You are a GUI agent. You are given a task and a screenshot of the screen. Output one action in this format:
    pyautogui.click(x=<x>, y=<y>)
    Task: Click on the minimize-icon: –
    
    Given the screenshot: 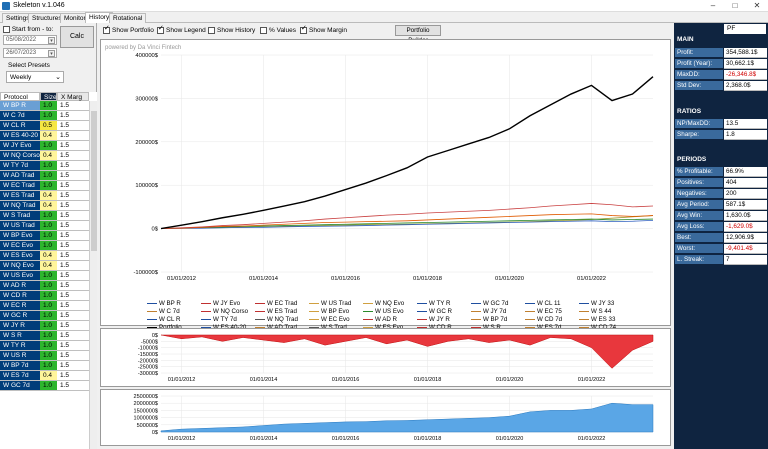 What is the action you would take?
    pyautogui.click(x=713, y=5)
    